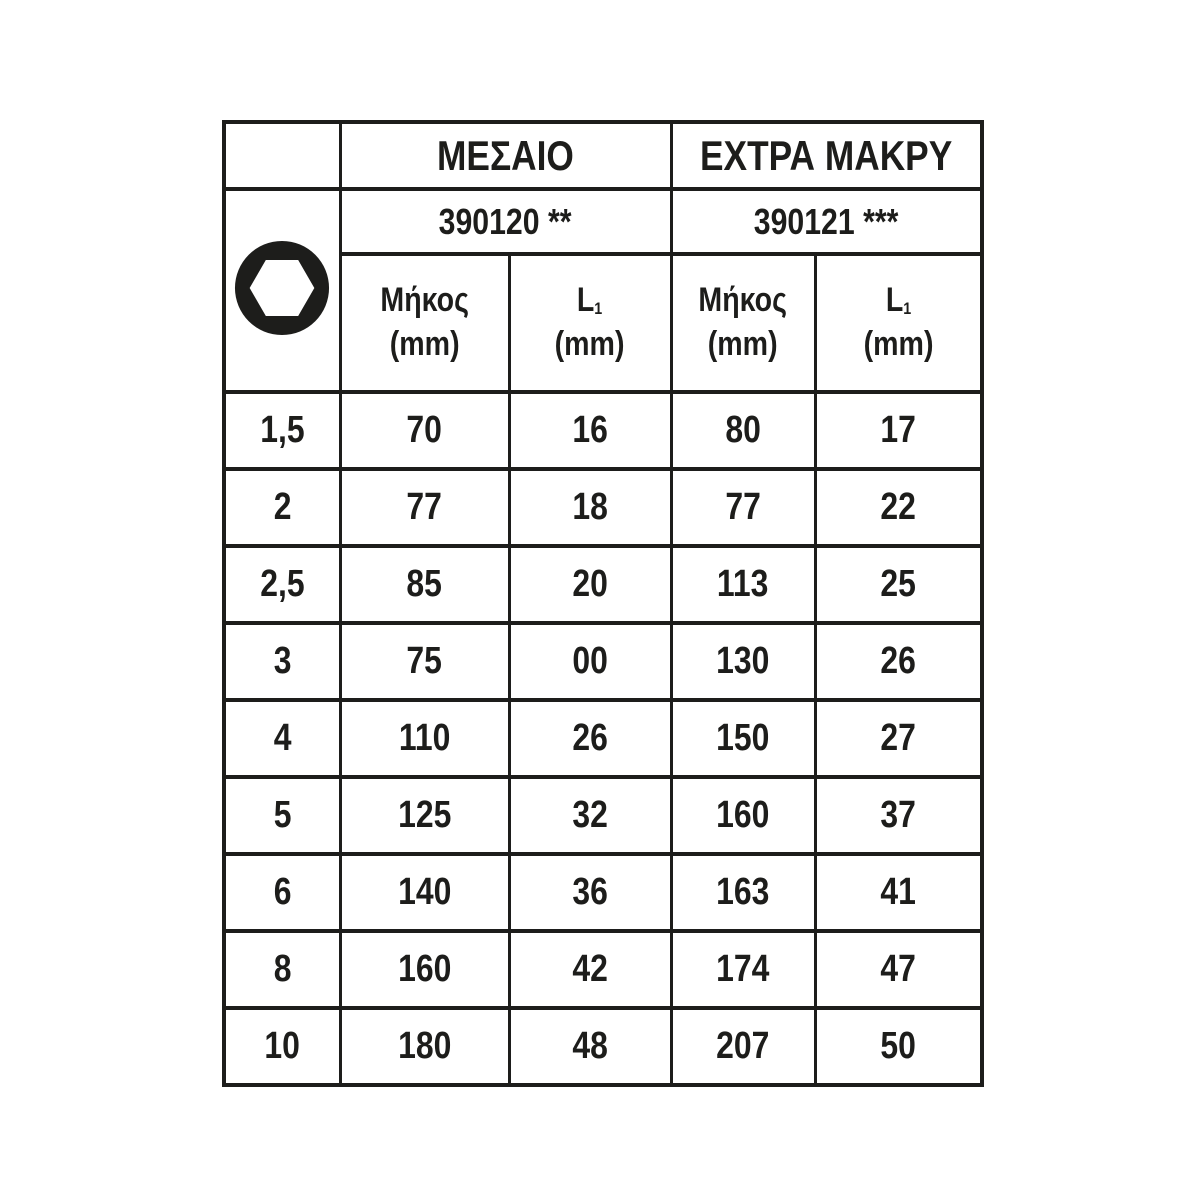 This screenshot has width=1200, height=1200. I want to click on corner-cell, so click(282, 155).